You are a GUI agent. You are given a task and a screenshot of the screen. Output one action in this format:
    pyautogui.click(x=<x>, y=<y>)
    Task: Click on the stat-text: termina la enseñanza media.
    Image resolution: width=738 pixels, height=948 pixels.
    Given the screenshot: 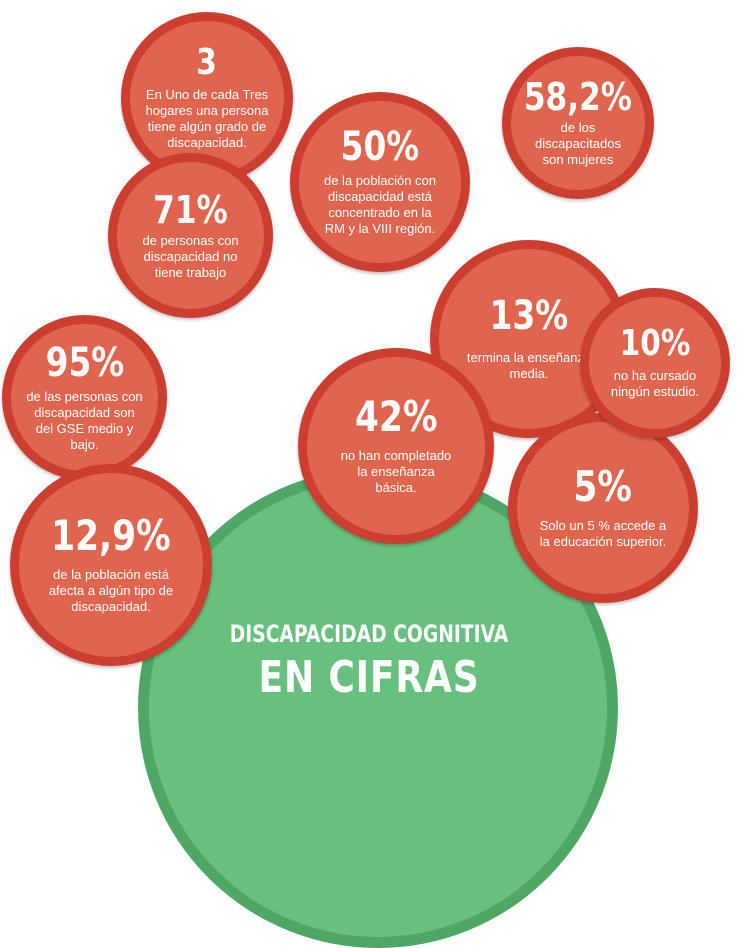 What is the action you would take?
    pyautogui.click(x=529, y=365)
    